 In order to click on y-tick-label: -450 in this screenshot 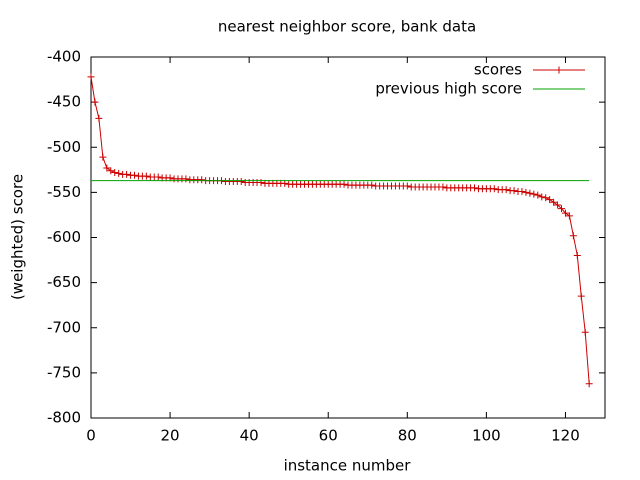, I will do `click(64, 102)`.